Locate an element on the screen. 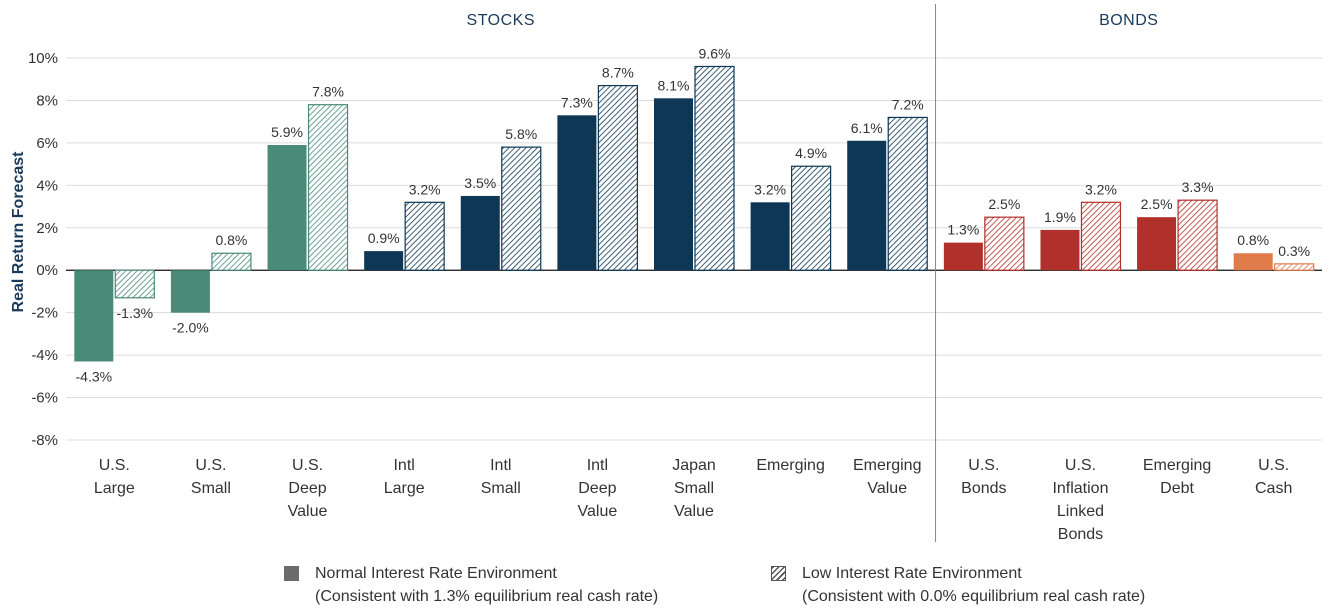  data-label: -4.3% is located at coordinates (94, 376).